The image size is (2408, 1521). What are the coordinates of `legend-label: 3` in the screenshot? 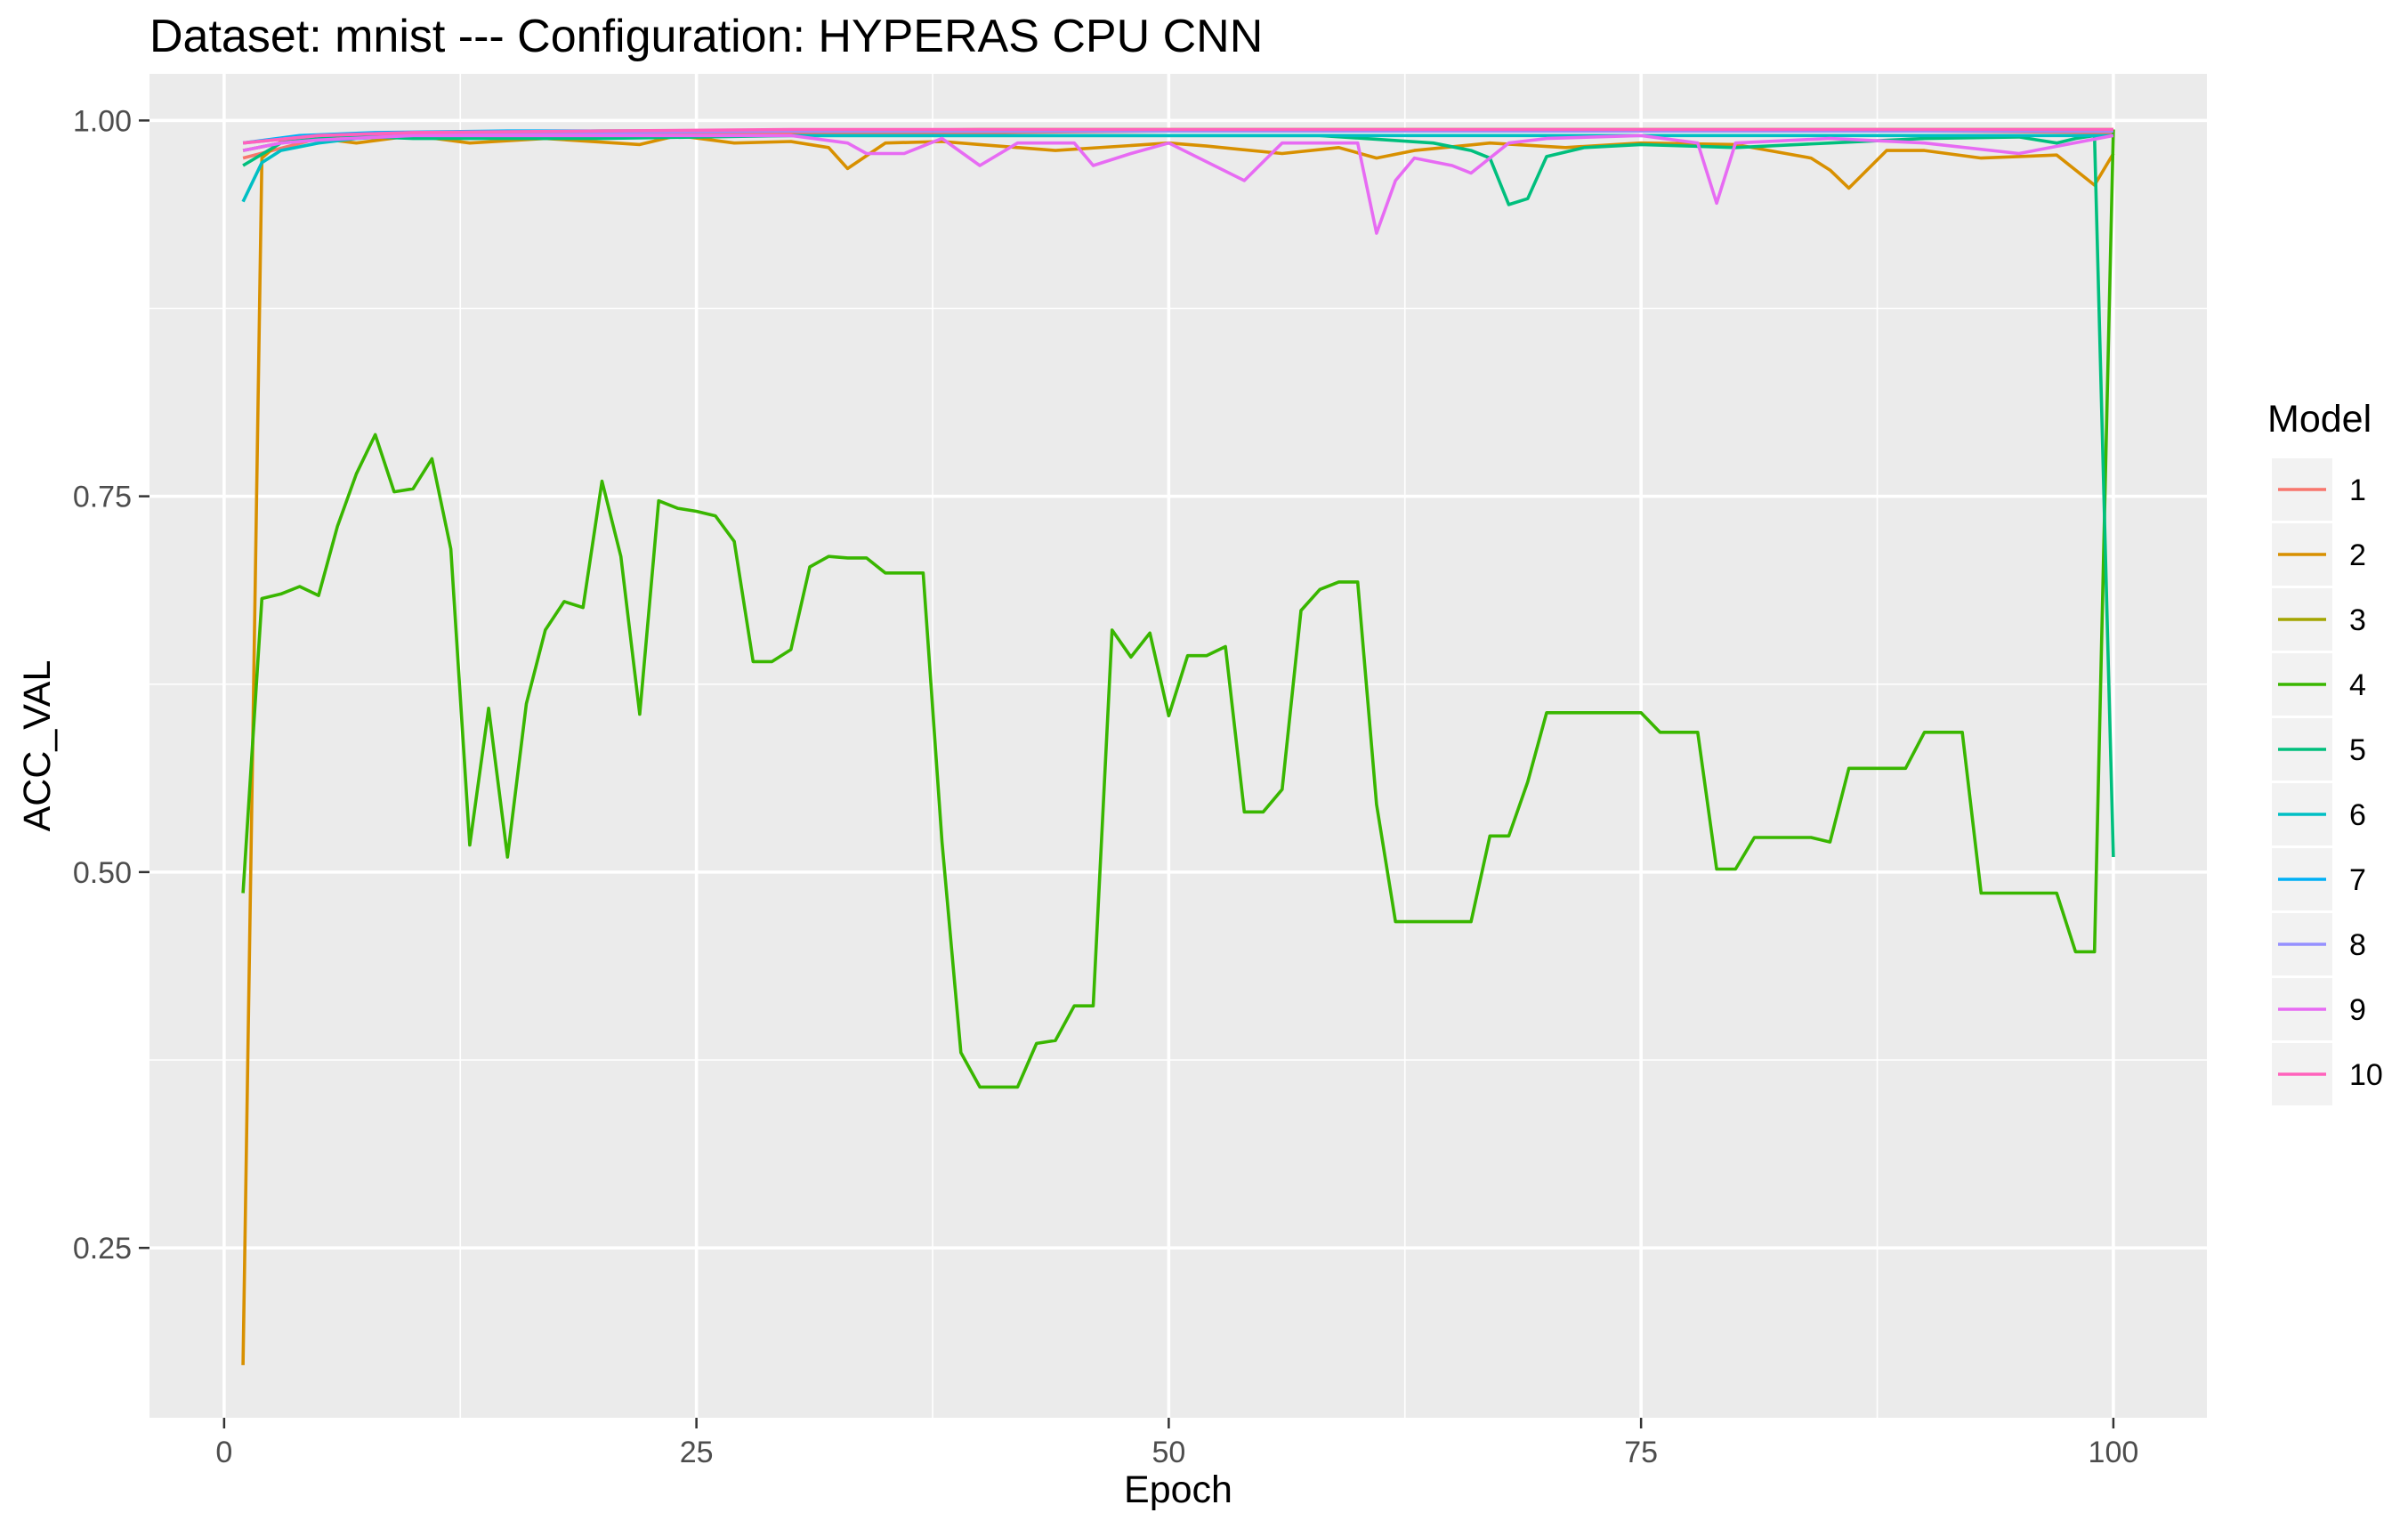 It's located at (2357, 620).